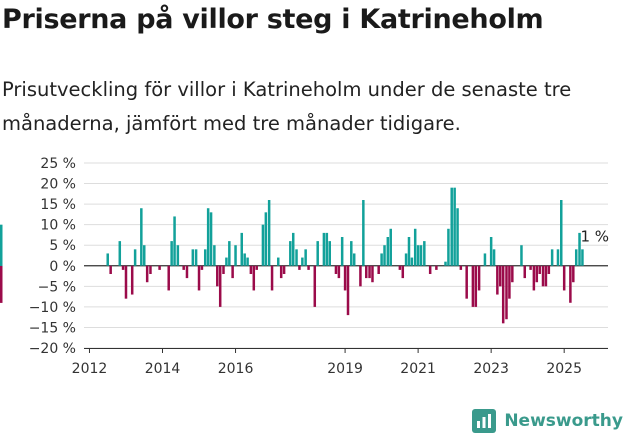  I want to click on x-tick-label: 2019, so click(345, 369).